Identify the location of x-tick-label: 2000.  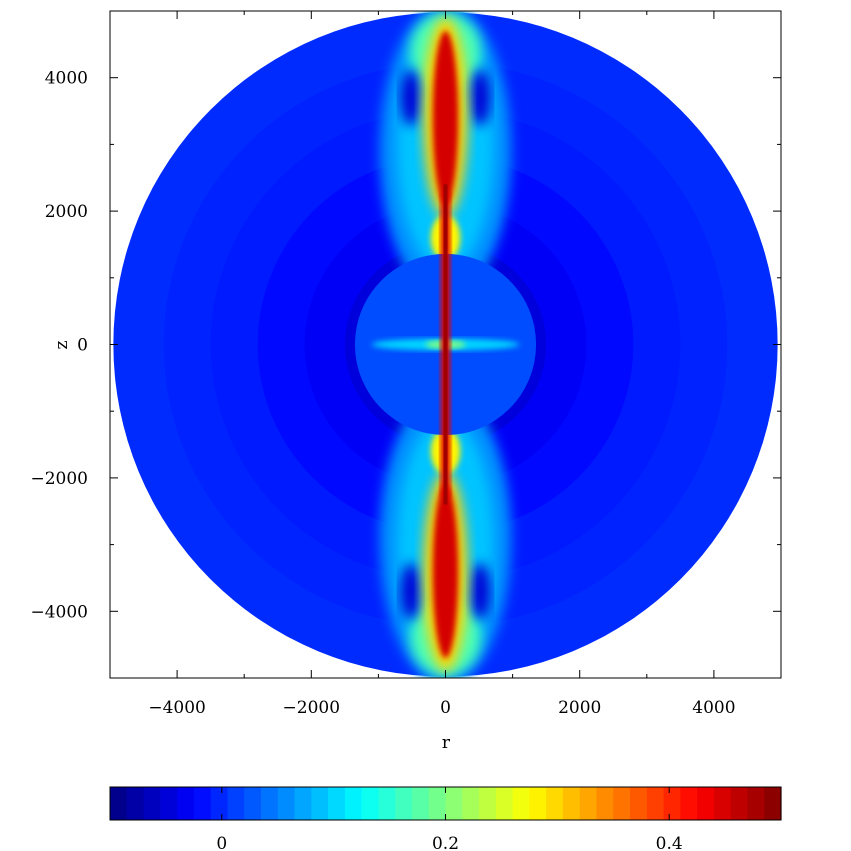
(579, 708).